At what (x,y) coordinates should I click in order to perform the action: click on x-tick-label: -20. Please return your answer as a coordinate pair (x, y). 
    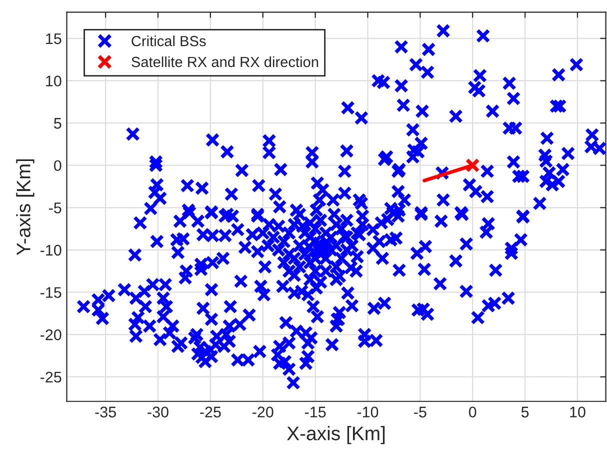
    Looking at the image, I should click on (263, 412).